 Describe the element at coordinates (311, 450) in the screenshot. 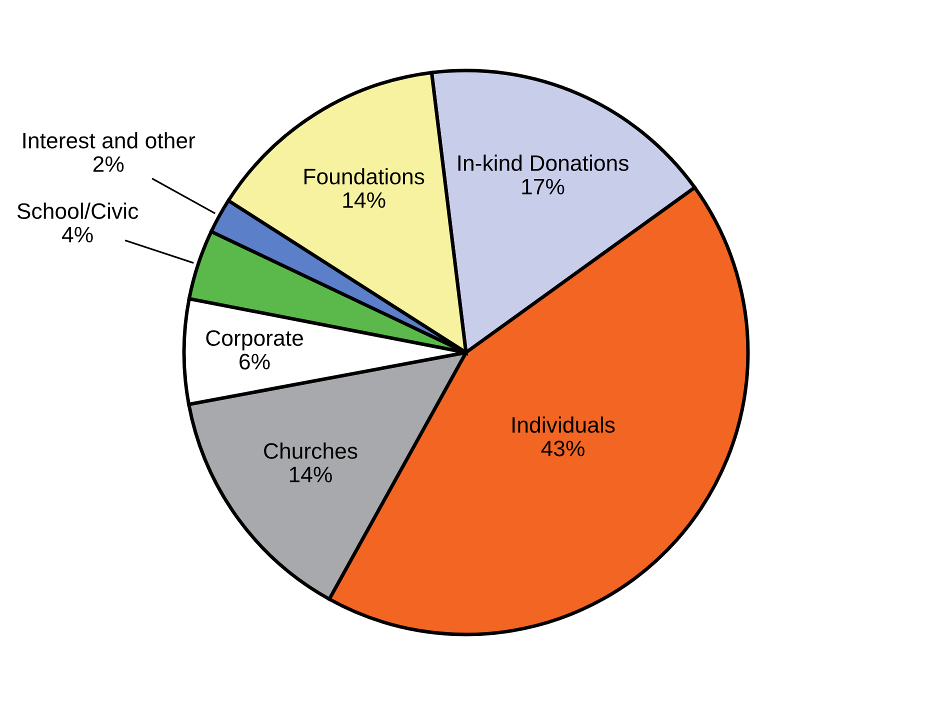

I see `slice-label: Churches` at that location.